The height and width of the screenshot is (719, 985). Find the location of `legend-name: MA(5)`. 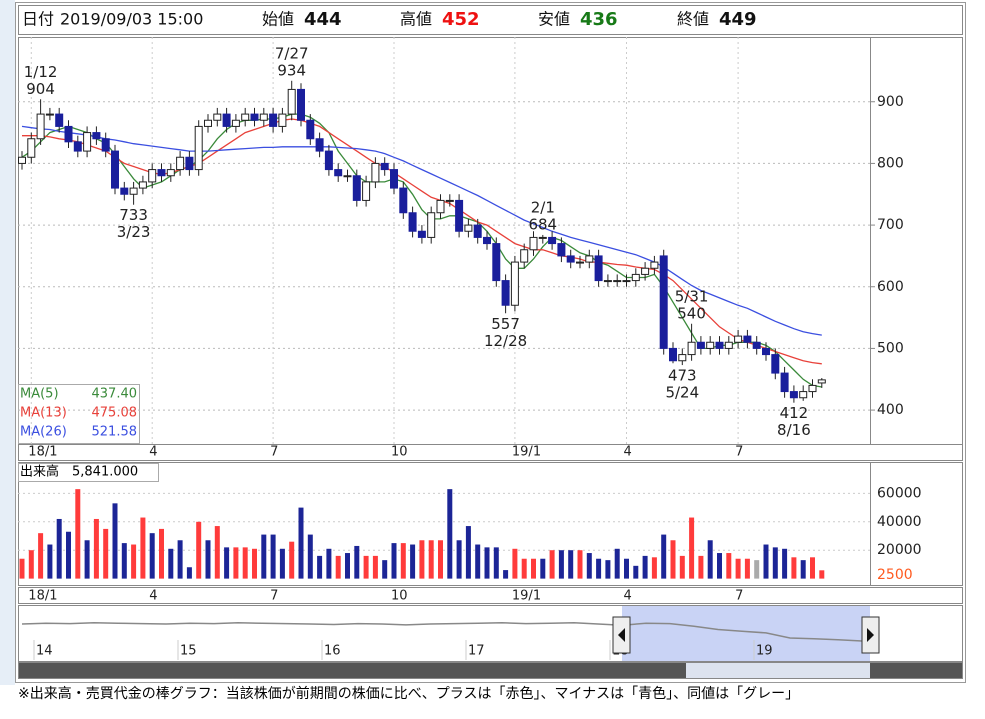

legend-name: MA(5) is located at coordinates (39, 394).